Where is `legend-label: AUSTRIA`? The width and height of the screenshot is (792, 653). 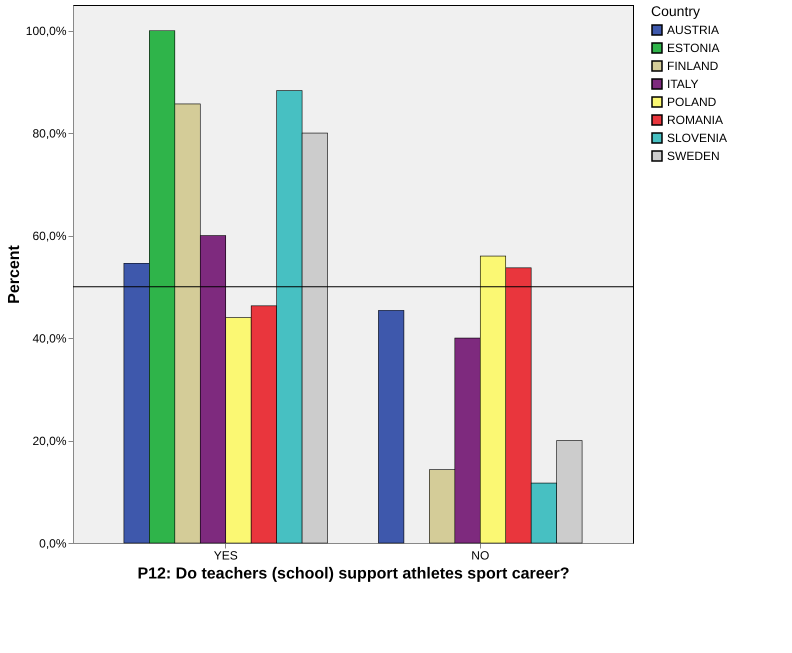
legend-label: AUSTRIA is located at coordinates (693, 30).